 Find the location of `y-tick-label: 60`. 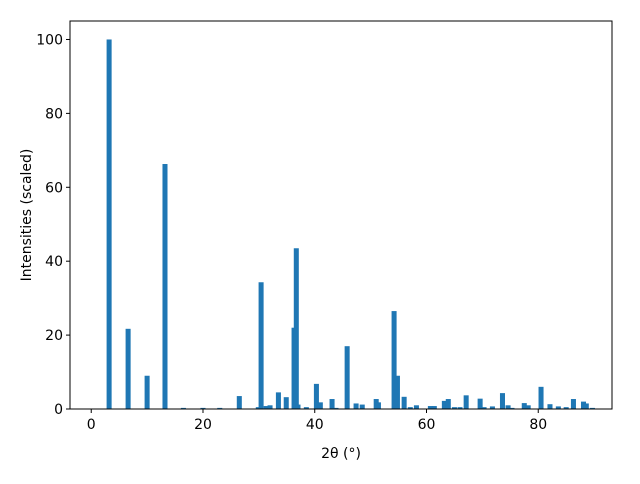

y-tick-label: 60 is located at coordinates (54, 188).